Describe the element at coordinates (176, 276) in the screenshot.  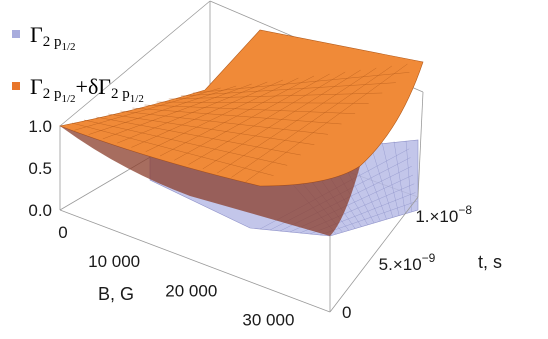
I see `x-axis-ticks: 0 10 000 20 000 30 000` at that location.